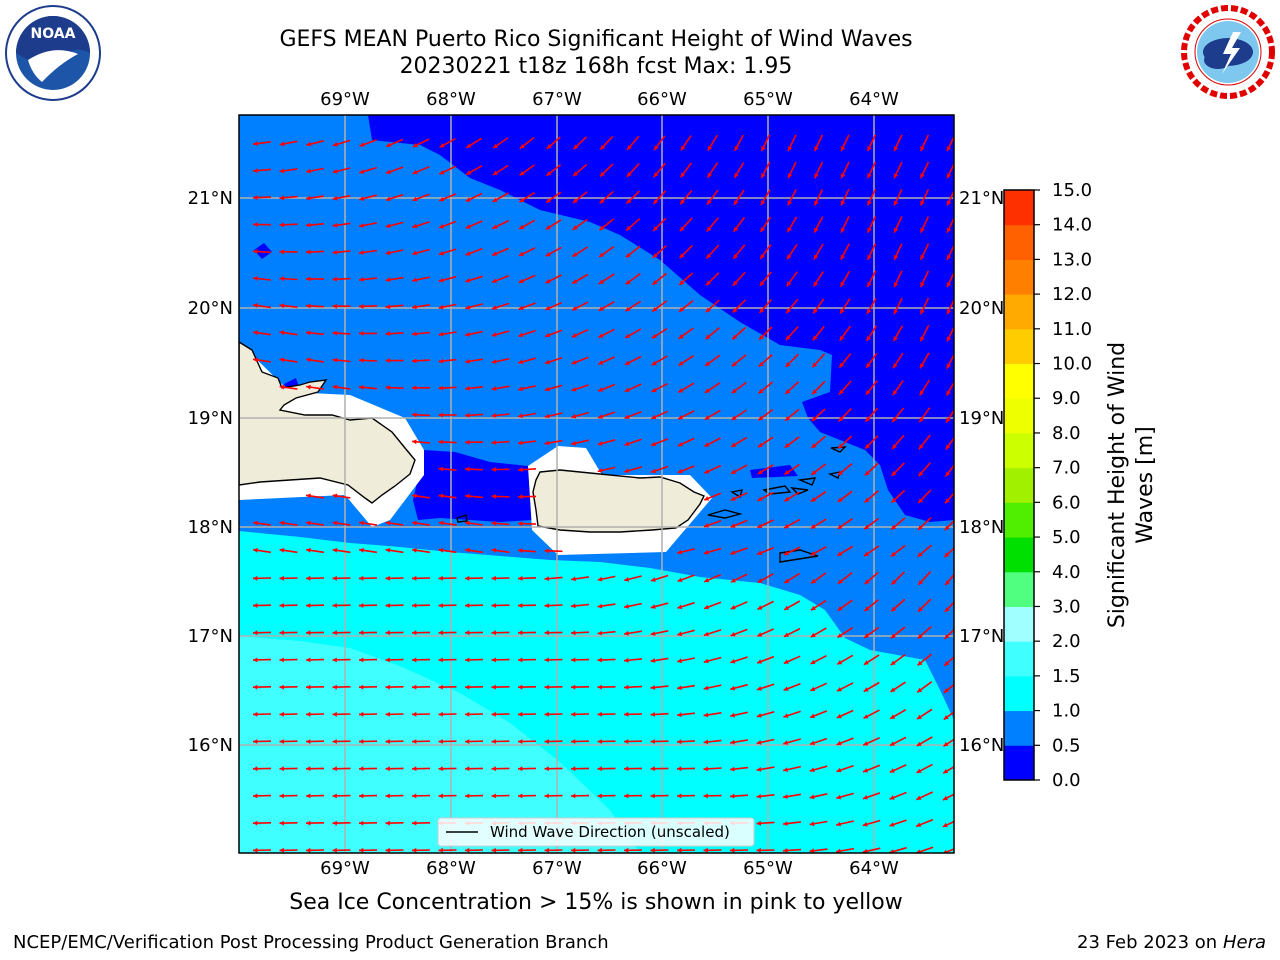 The height and width of the screenshot is (960, 1280). I want to click on colorbar-tick-label: 2.0, so click(1066, 641).